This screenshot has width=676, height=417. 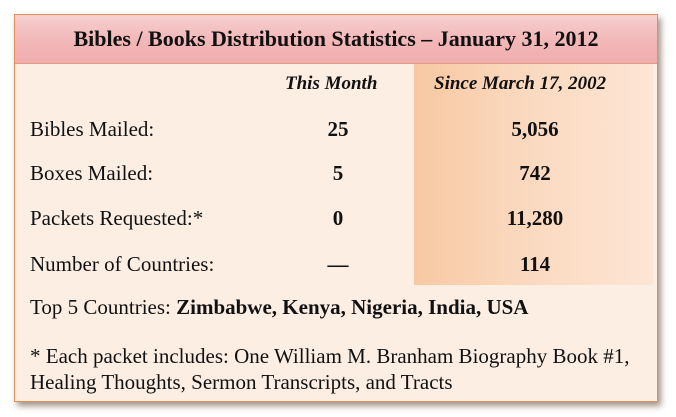 What do you see at coordinates (520, 83) in the screenshot?
I see `column-header-since: Since March 17, 2002` at bounding box center [520, 83].